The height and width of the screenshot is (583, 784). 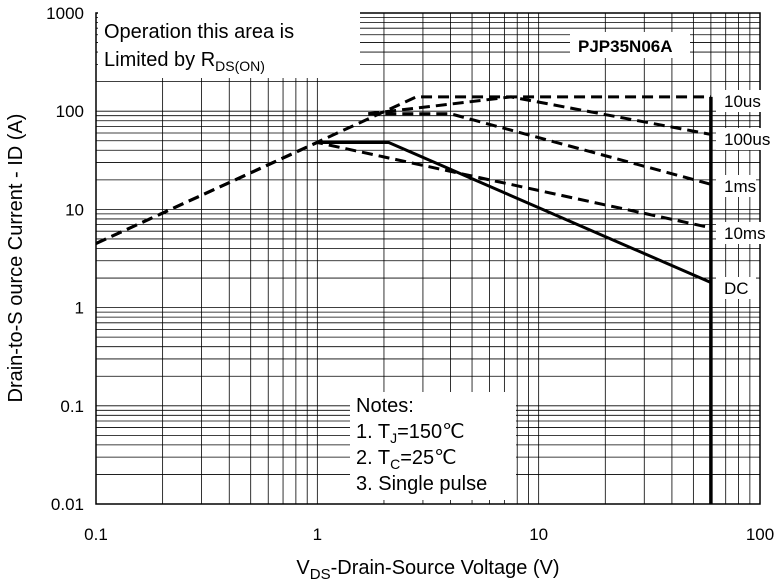 I want to click on note-3: 3. Single pulse, so click(x=421, y=484).